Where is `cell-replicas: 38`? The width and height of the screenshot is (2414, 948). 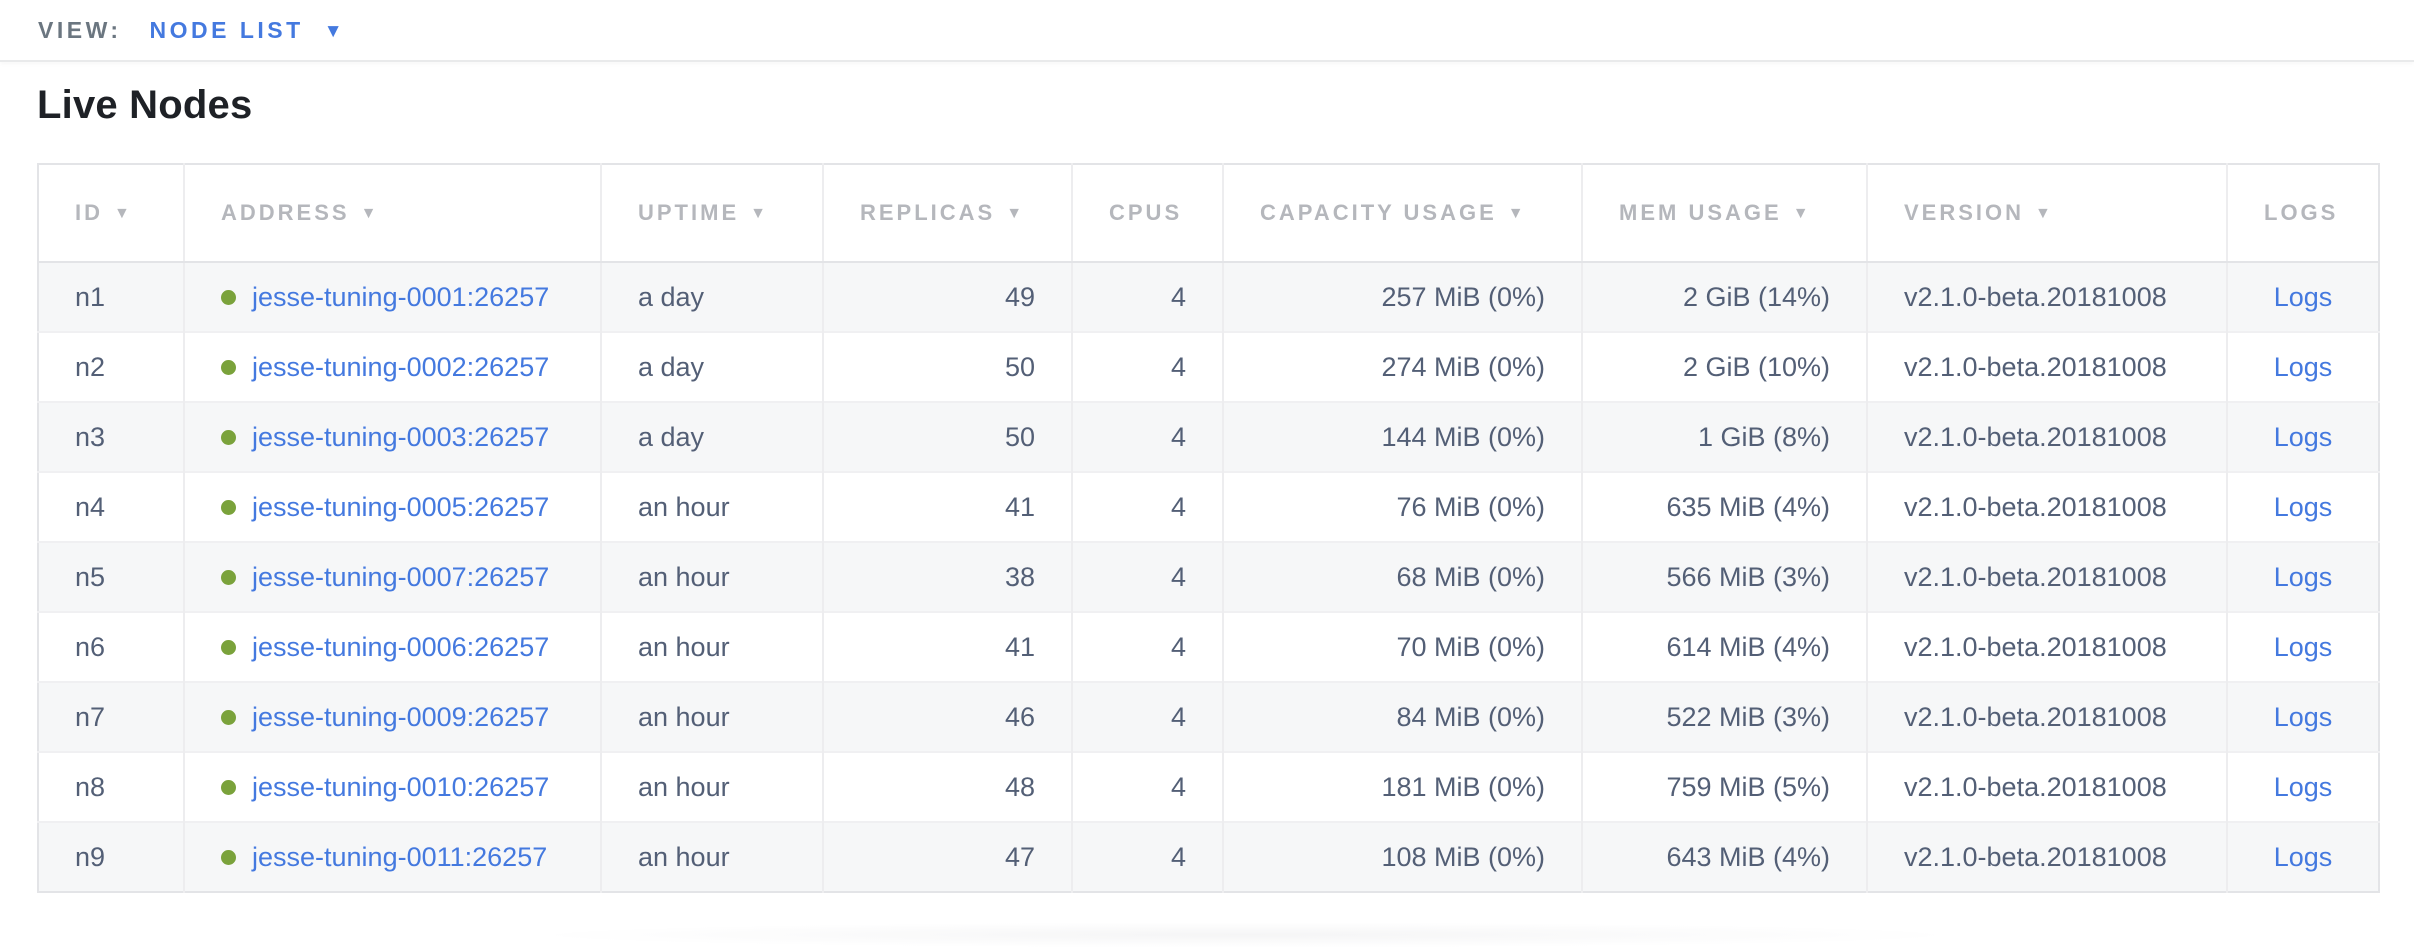
cell-replicas: 38 is located at coordinates (948, 576).